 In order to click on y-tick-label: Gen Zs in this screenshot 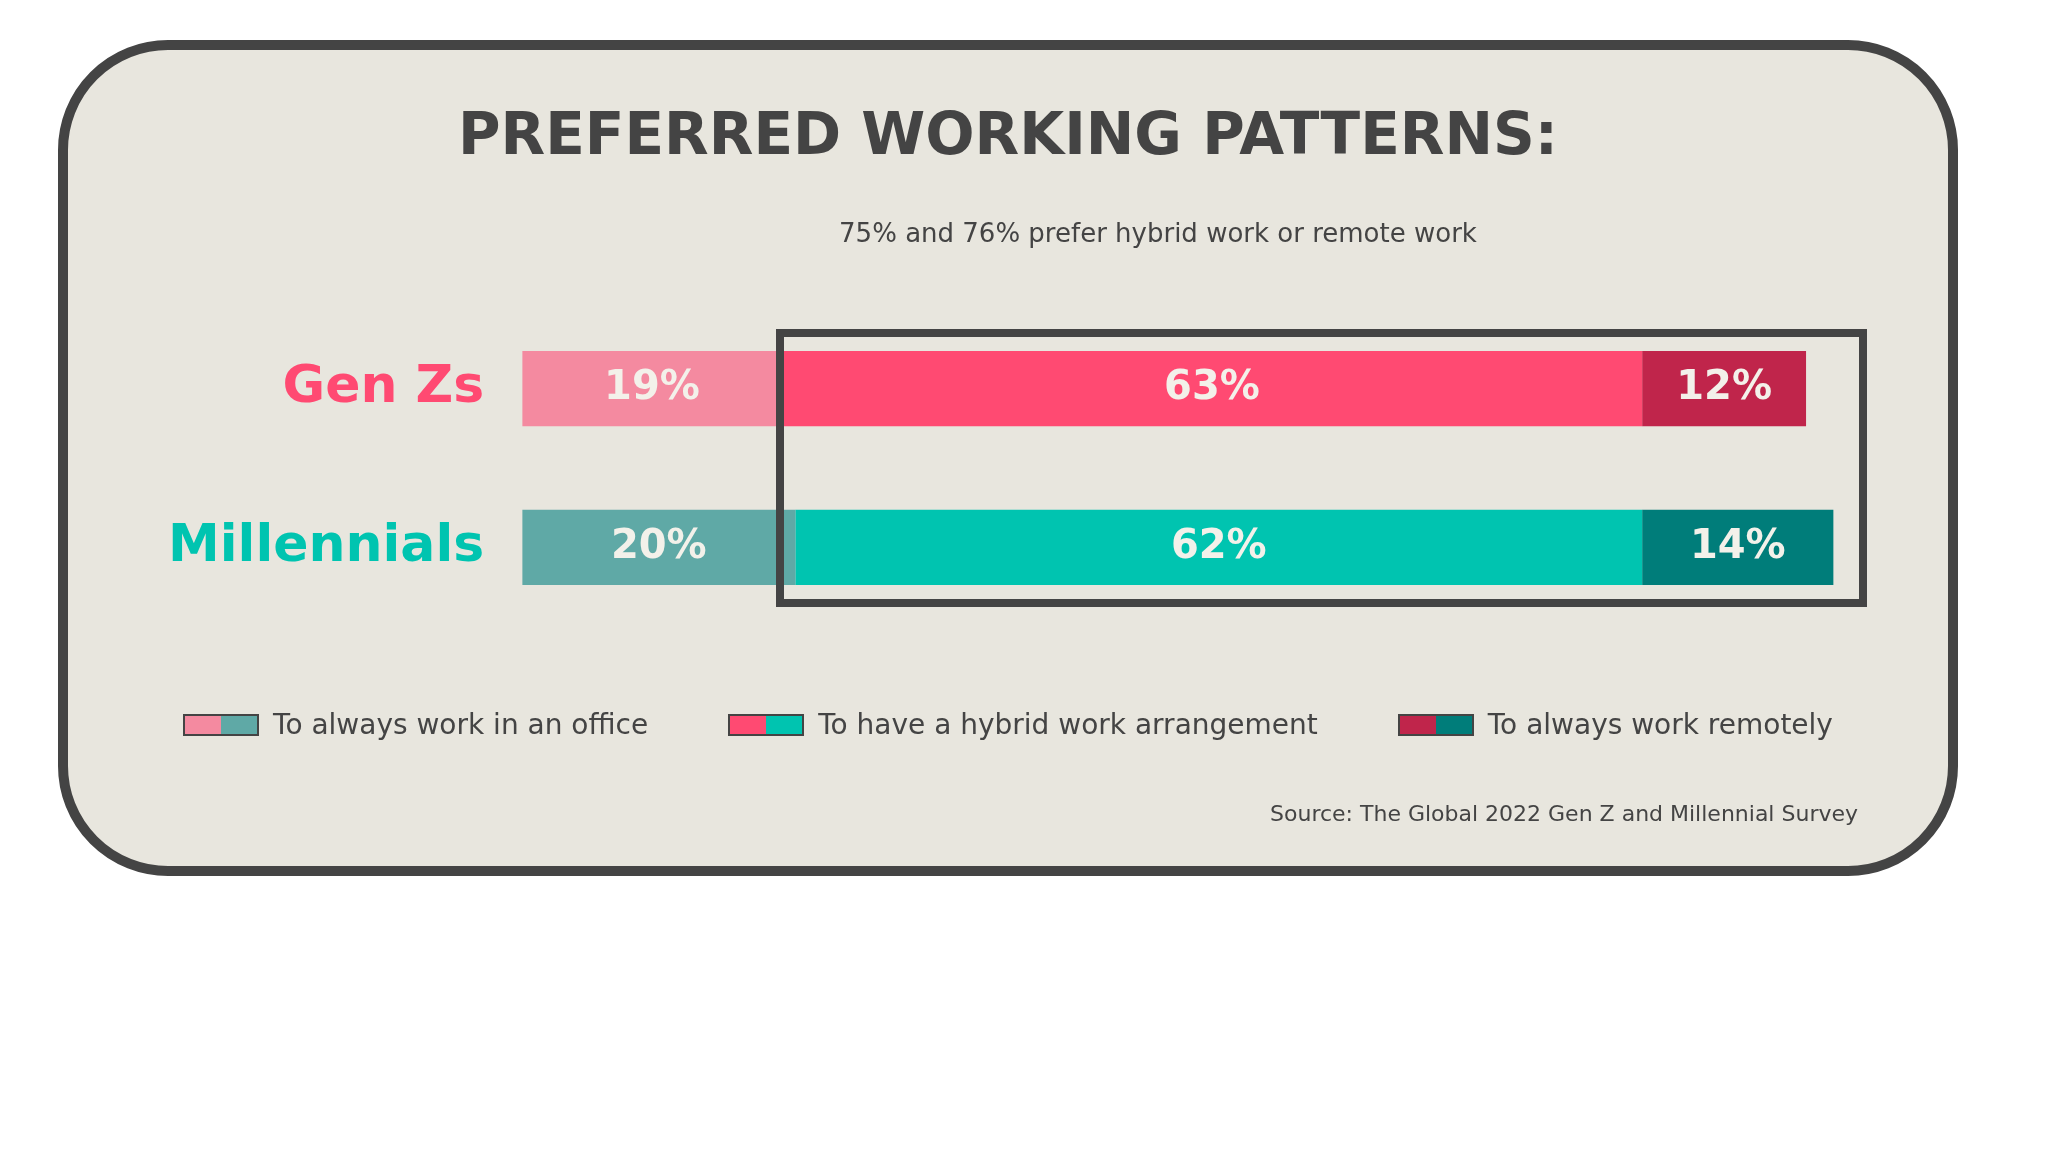, I will do `click(383, 384)`.